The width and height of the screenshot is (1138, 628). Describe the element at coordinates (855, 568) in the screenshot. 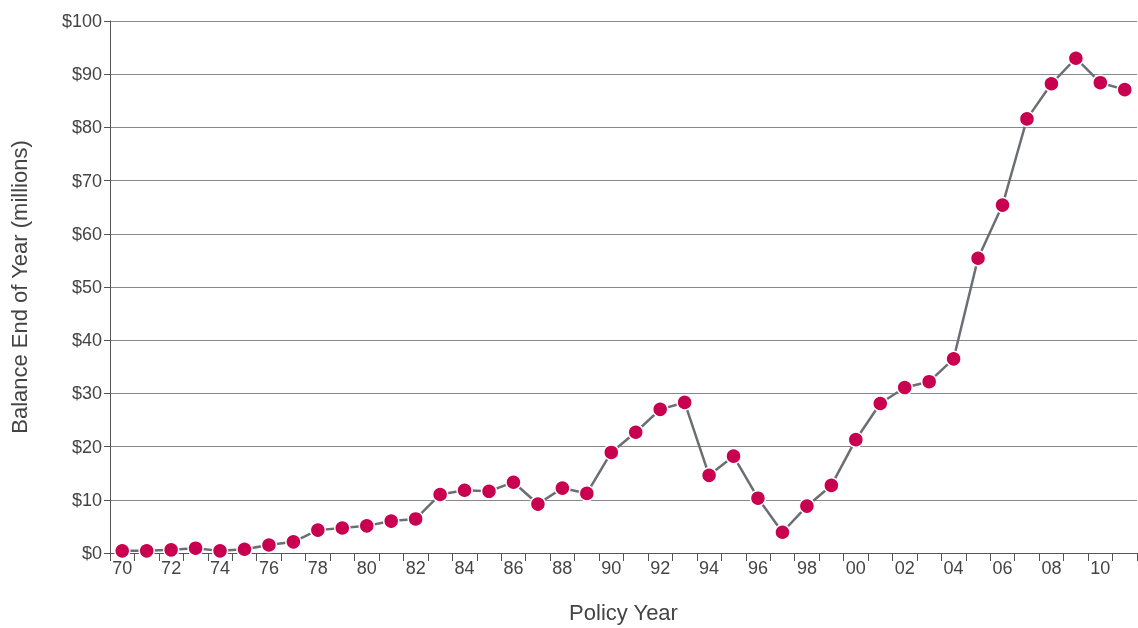

I see `x-tick-label: 00` at that location.